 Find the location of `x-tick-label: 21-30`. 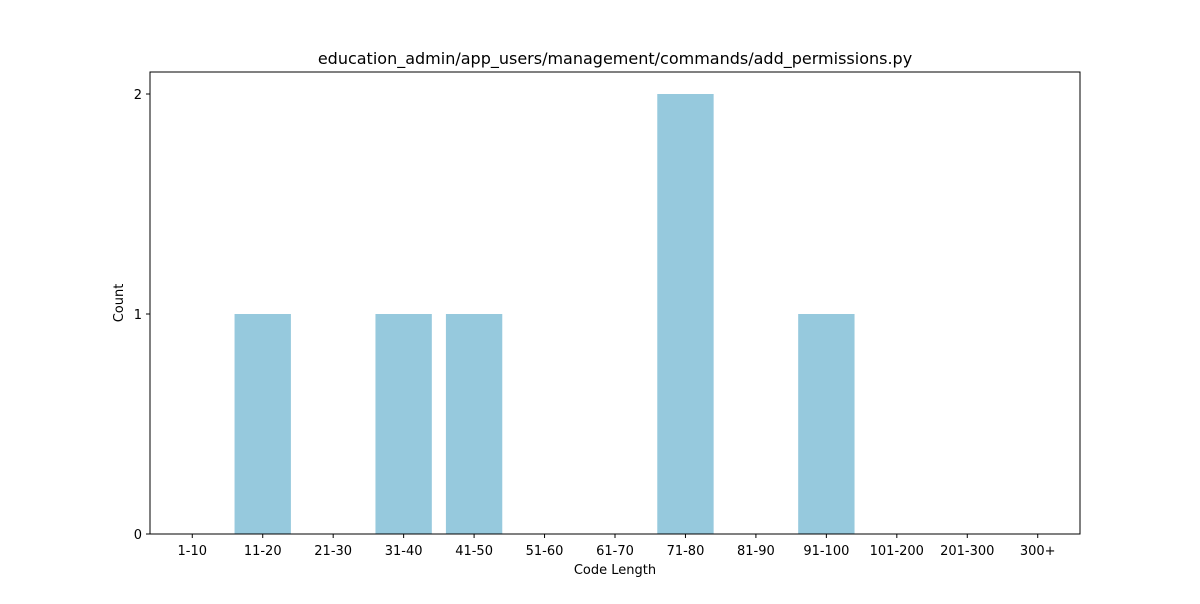

x-tick-label: 21-30 is located at coordinates (333, 551).